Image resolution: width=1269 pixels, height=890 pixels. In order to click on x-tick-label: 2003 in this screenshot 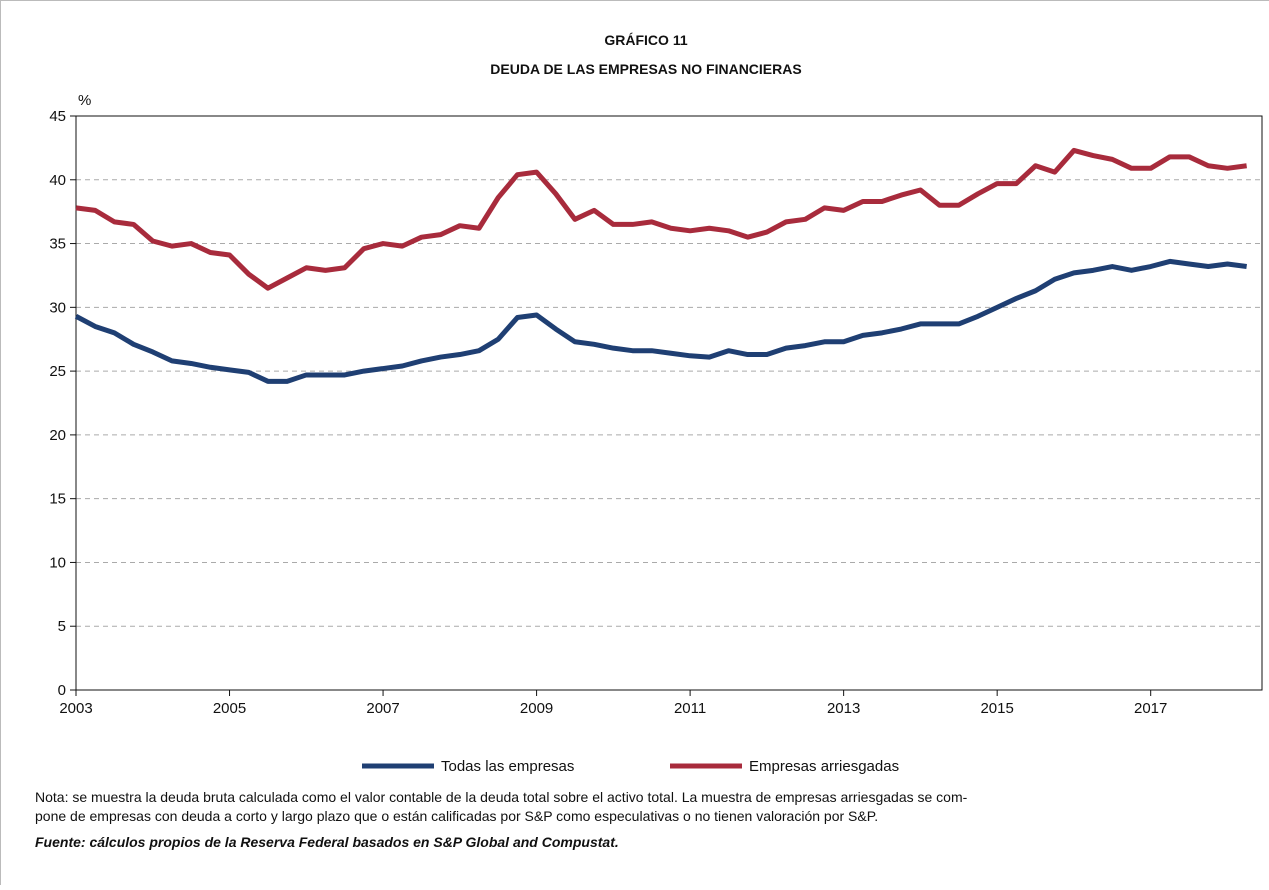, I will do `click(75, 708)`.